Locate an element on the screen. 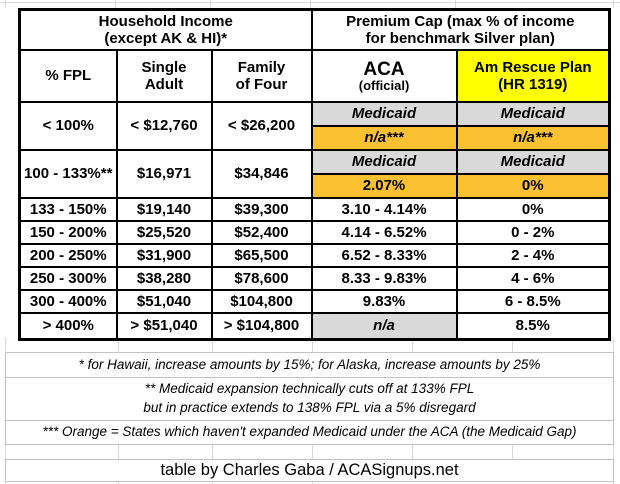  cell-fpl-lt100: < 100% is located at coordinates (68, 126).